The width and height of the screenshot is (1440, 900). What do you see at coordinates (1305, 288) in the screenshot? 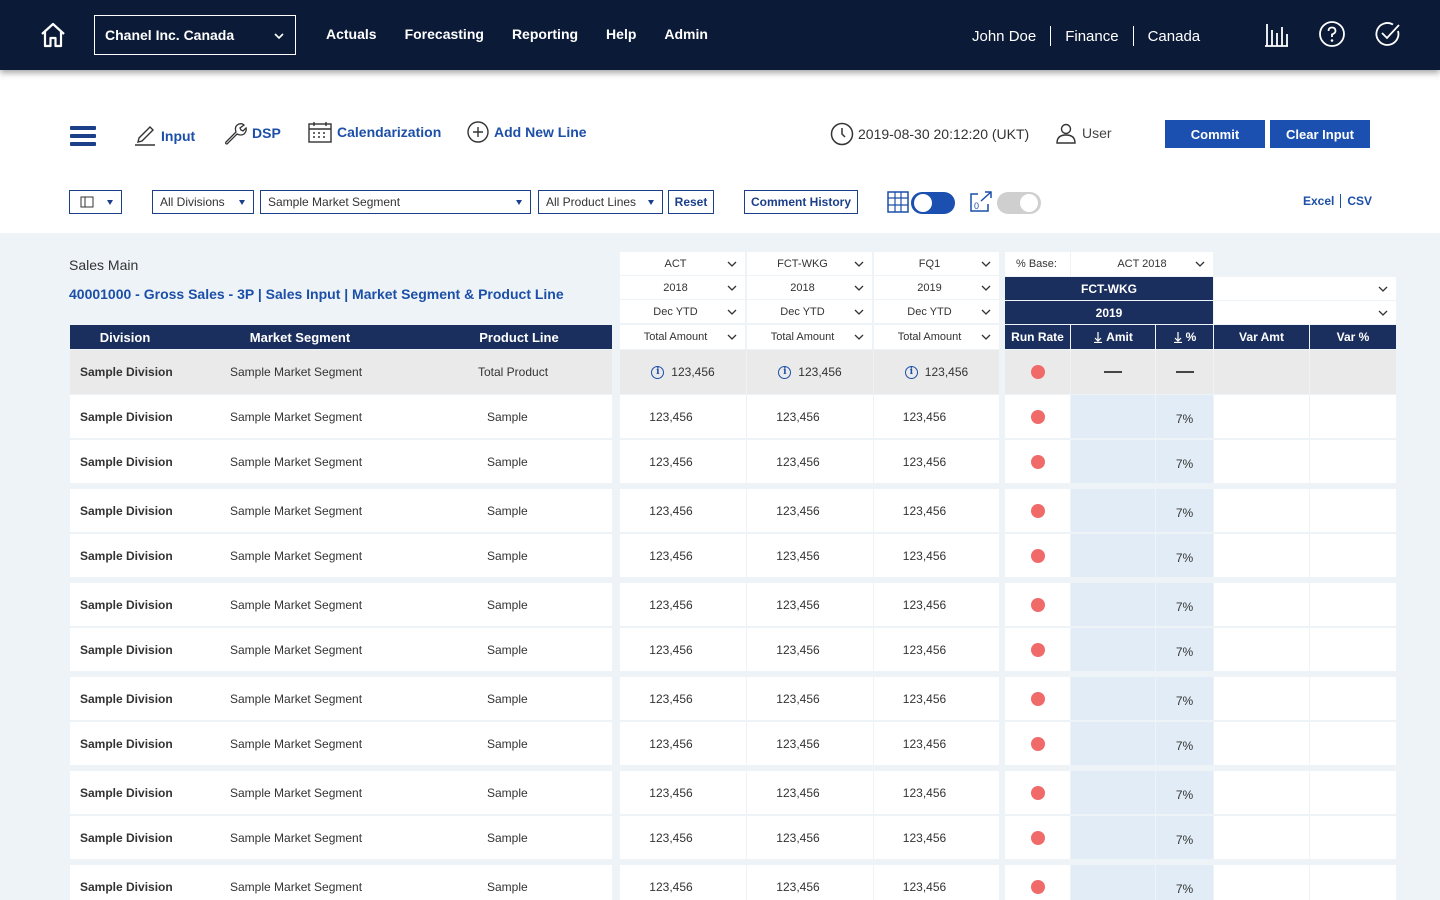
I see `variance-scenario-select` at bounding box center [1305, 288].